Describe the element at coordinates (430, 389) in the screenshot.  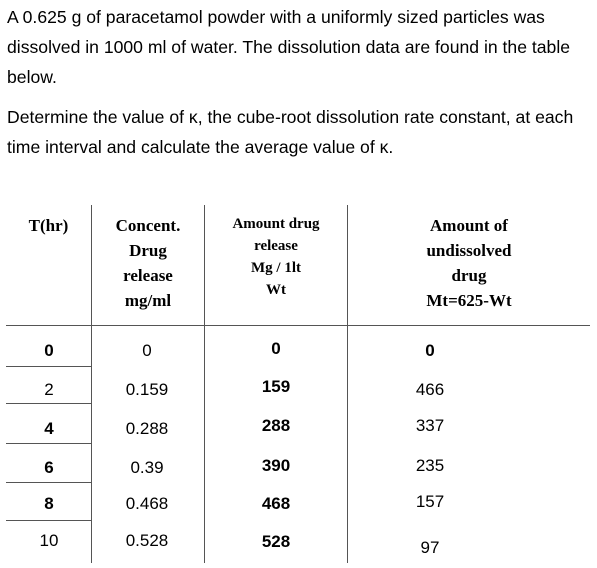
I see `cell-undissolved: 466` at that location.